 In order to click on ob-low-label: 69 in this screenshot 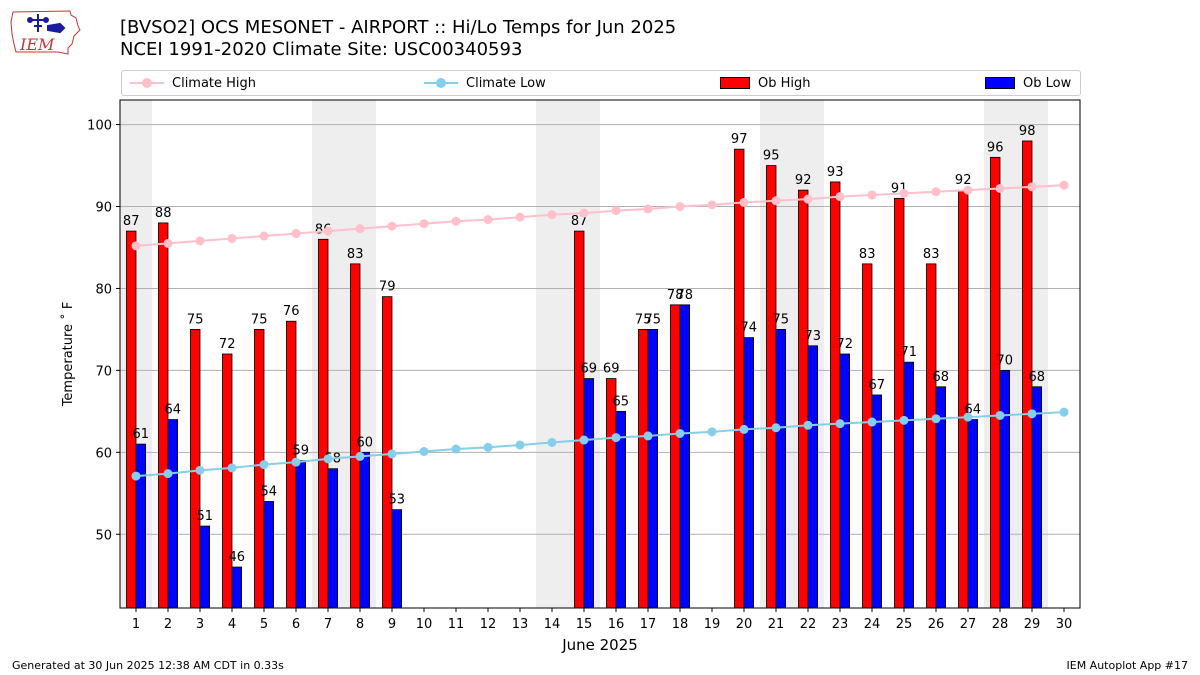, I will do `click(589, 369)`.